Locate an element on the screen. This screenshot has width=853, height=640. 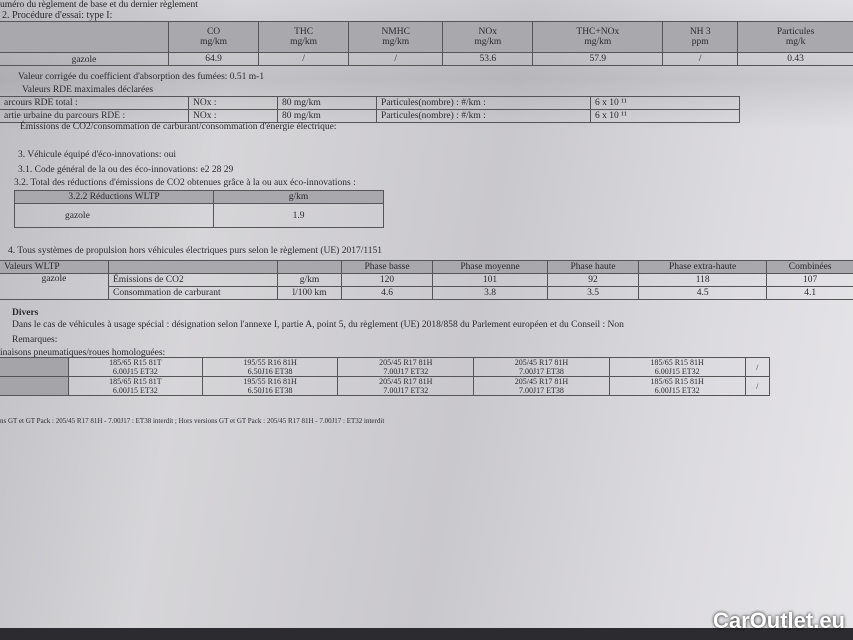
wltp-fuel: gazole is located at coordinates (54, 286).